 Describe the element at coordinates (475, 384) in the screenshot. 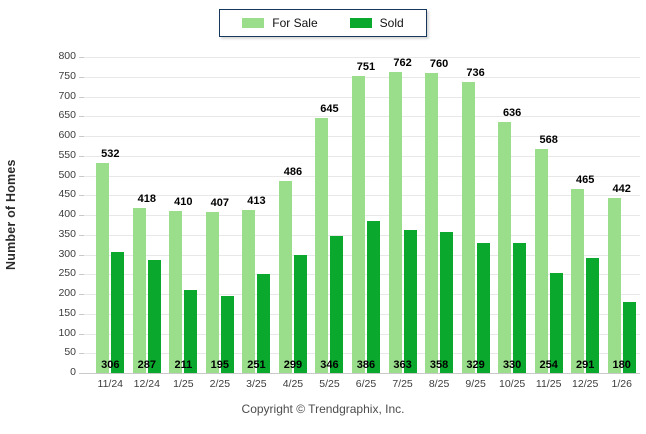

I see `x-tick-label: 9/25` at that location.